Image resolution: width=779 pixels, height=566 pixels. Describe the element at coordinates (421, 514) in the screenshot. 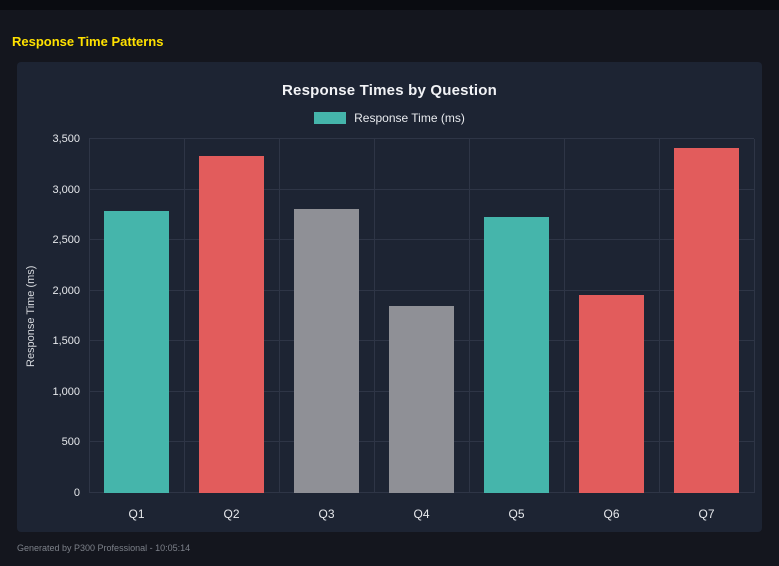

I see `x-tick-label: Q4` at that location.